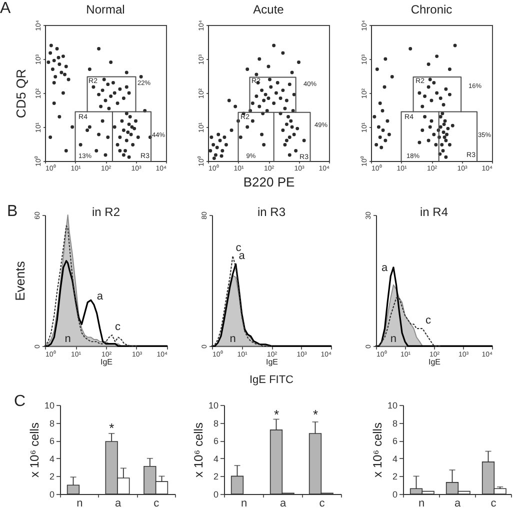 The image size is (513, 518). What do you see at coordinates (12, 211) in the screenshot?
I see `text: B` at bounding box center [12, 211].